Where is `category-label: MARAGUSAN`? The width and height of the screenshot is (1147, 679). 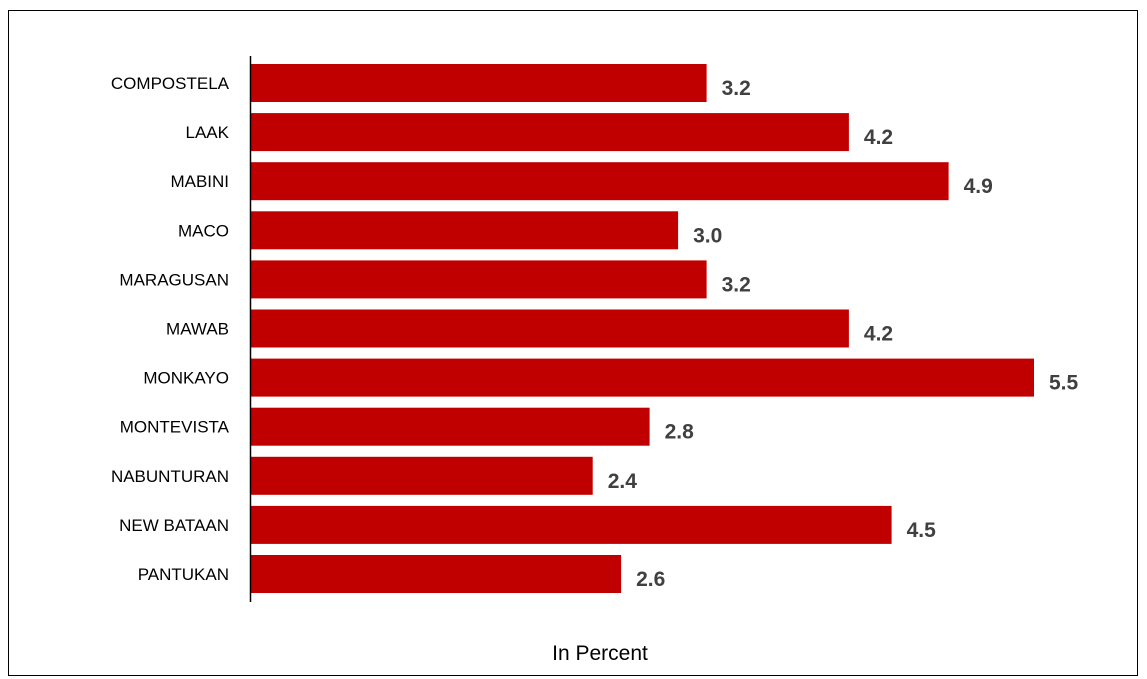 category-label: MARAGUSAN is located at coordinates (174, 279).